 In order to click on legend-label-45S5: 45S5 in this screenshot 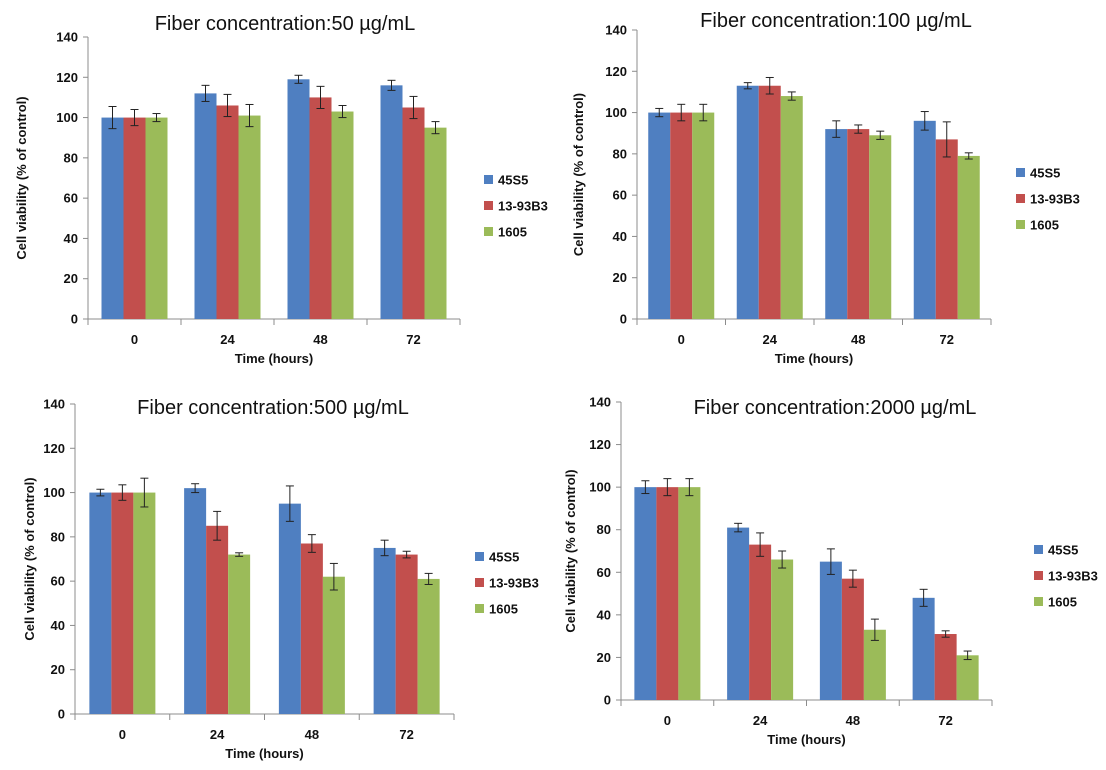, I will do `click(504, 557)`.